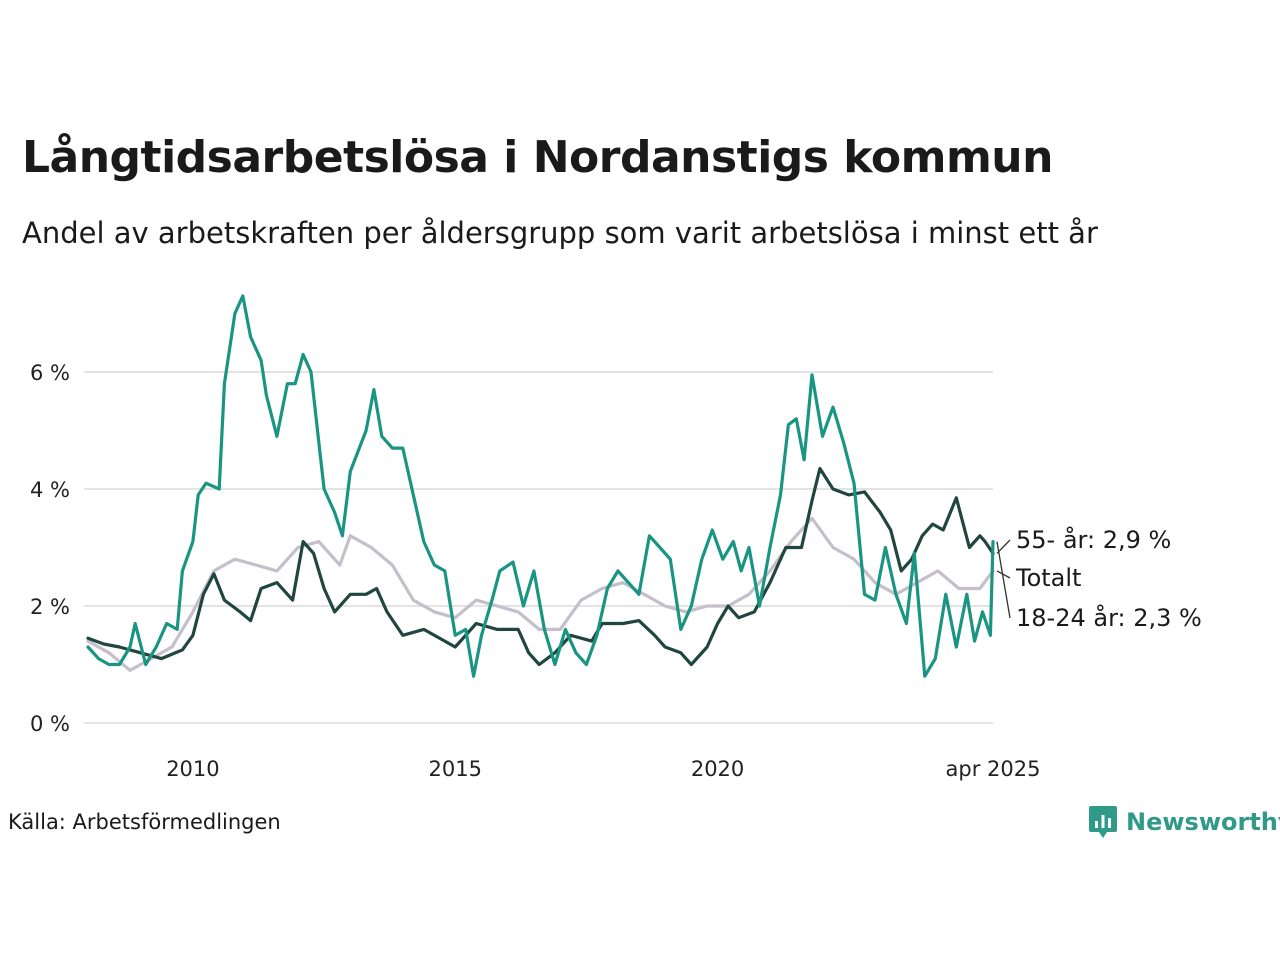  Describe the element at coordinates (993, 769) in the screenshot. I see `x-tick-label: apr 2025` at that location.